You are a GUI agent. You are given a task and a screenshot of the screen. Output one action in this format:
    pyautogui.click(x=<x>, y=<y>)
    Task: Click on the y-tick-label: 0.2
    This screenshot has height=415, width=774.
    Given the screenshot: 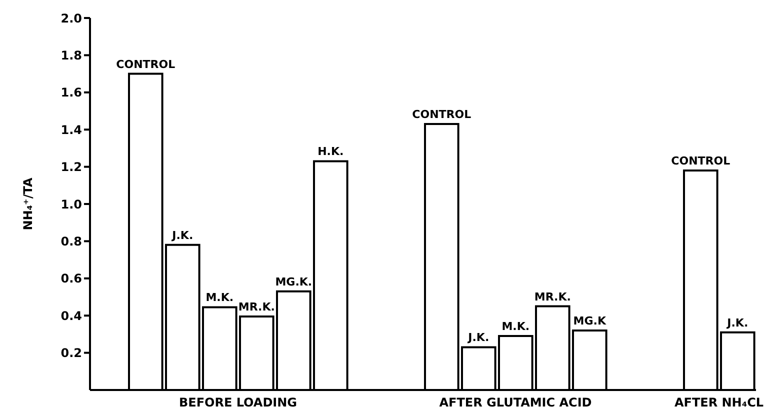 What is the action you would take?
    pyautogui.click(x=71, y=353)
    